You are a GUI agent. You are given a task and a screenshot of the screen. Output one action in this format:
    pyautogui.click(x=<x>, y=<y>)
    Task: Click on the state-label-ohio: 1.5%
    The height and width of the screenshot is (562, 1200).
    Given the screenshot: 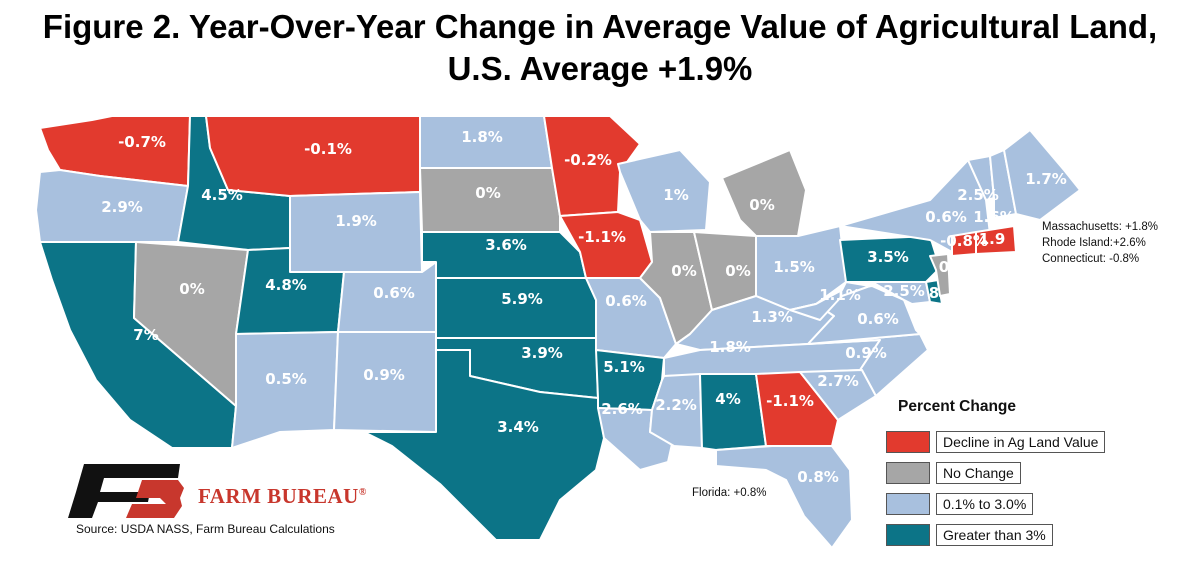 What is the action you would take?
    pyautogui.click(x=794, y=267)
    